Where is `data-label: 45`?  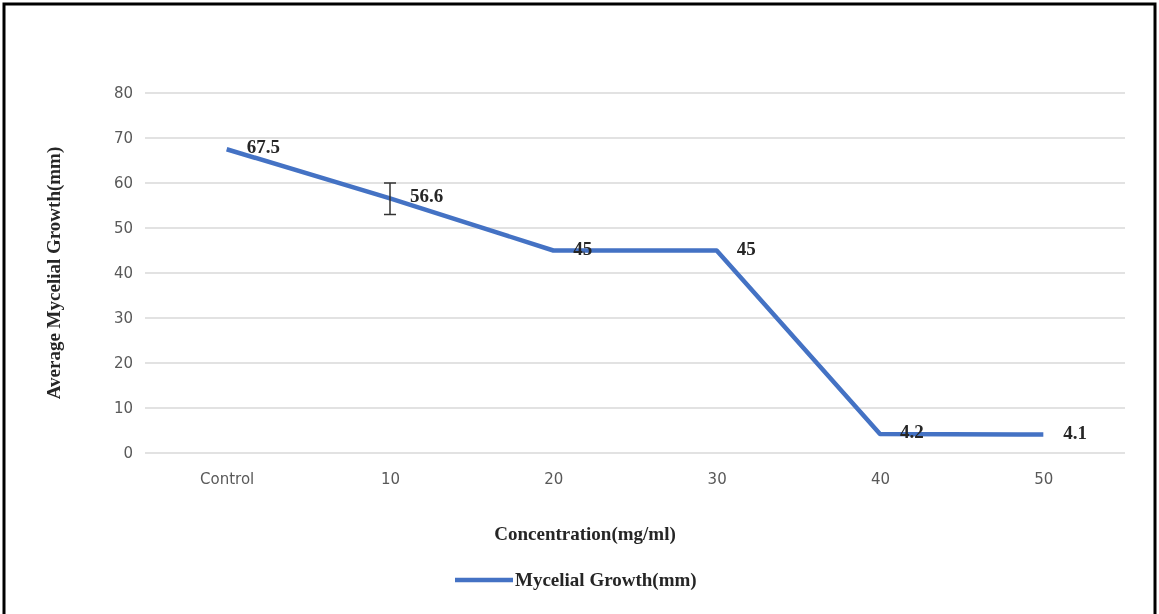 data-label: 45 is located at coordinates (746, 248).